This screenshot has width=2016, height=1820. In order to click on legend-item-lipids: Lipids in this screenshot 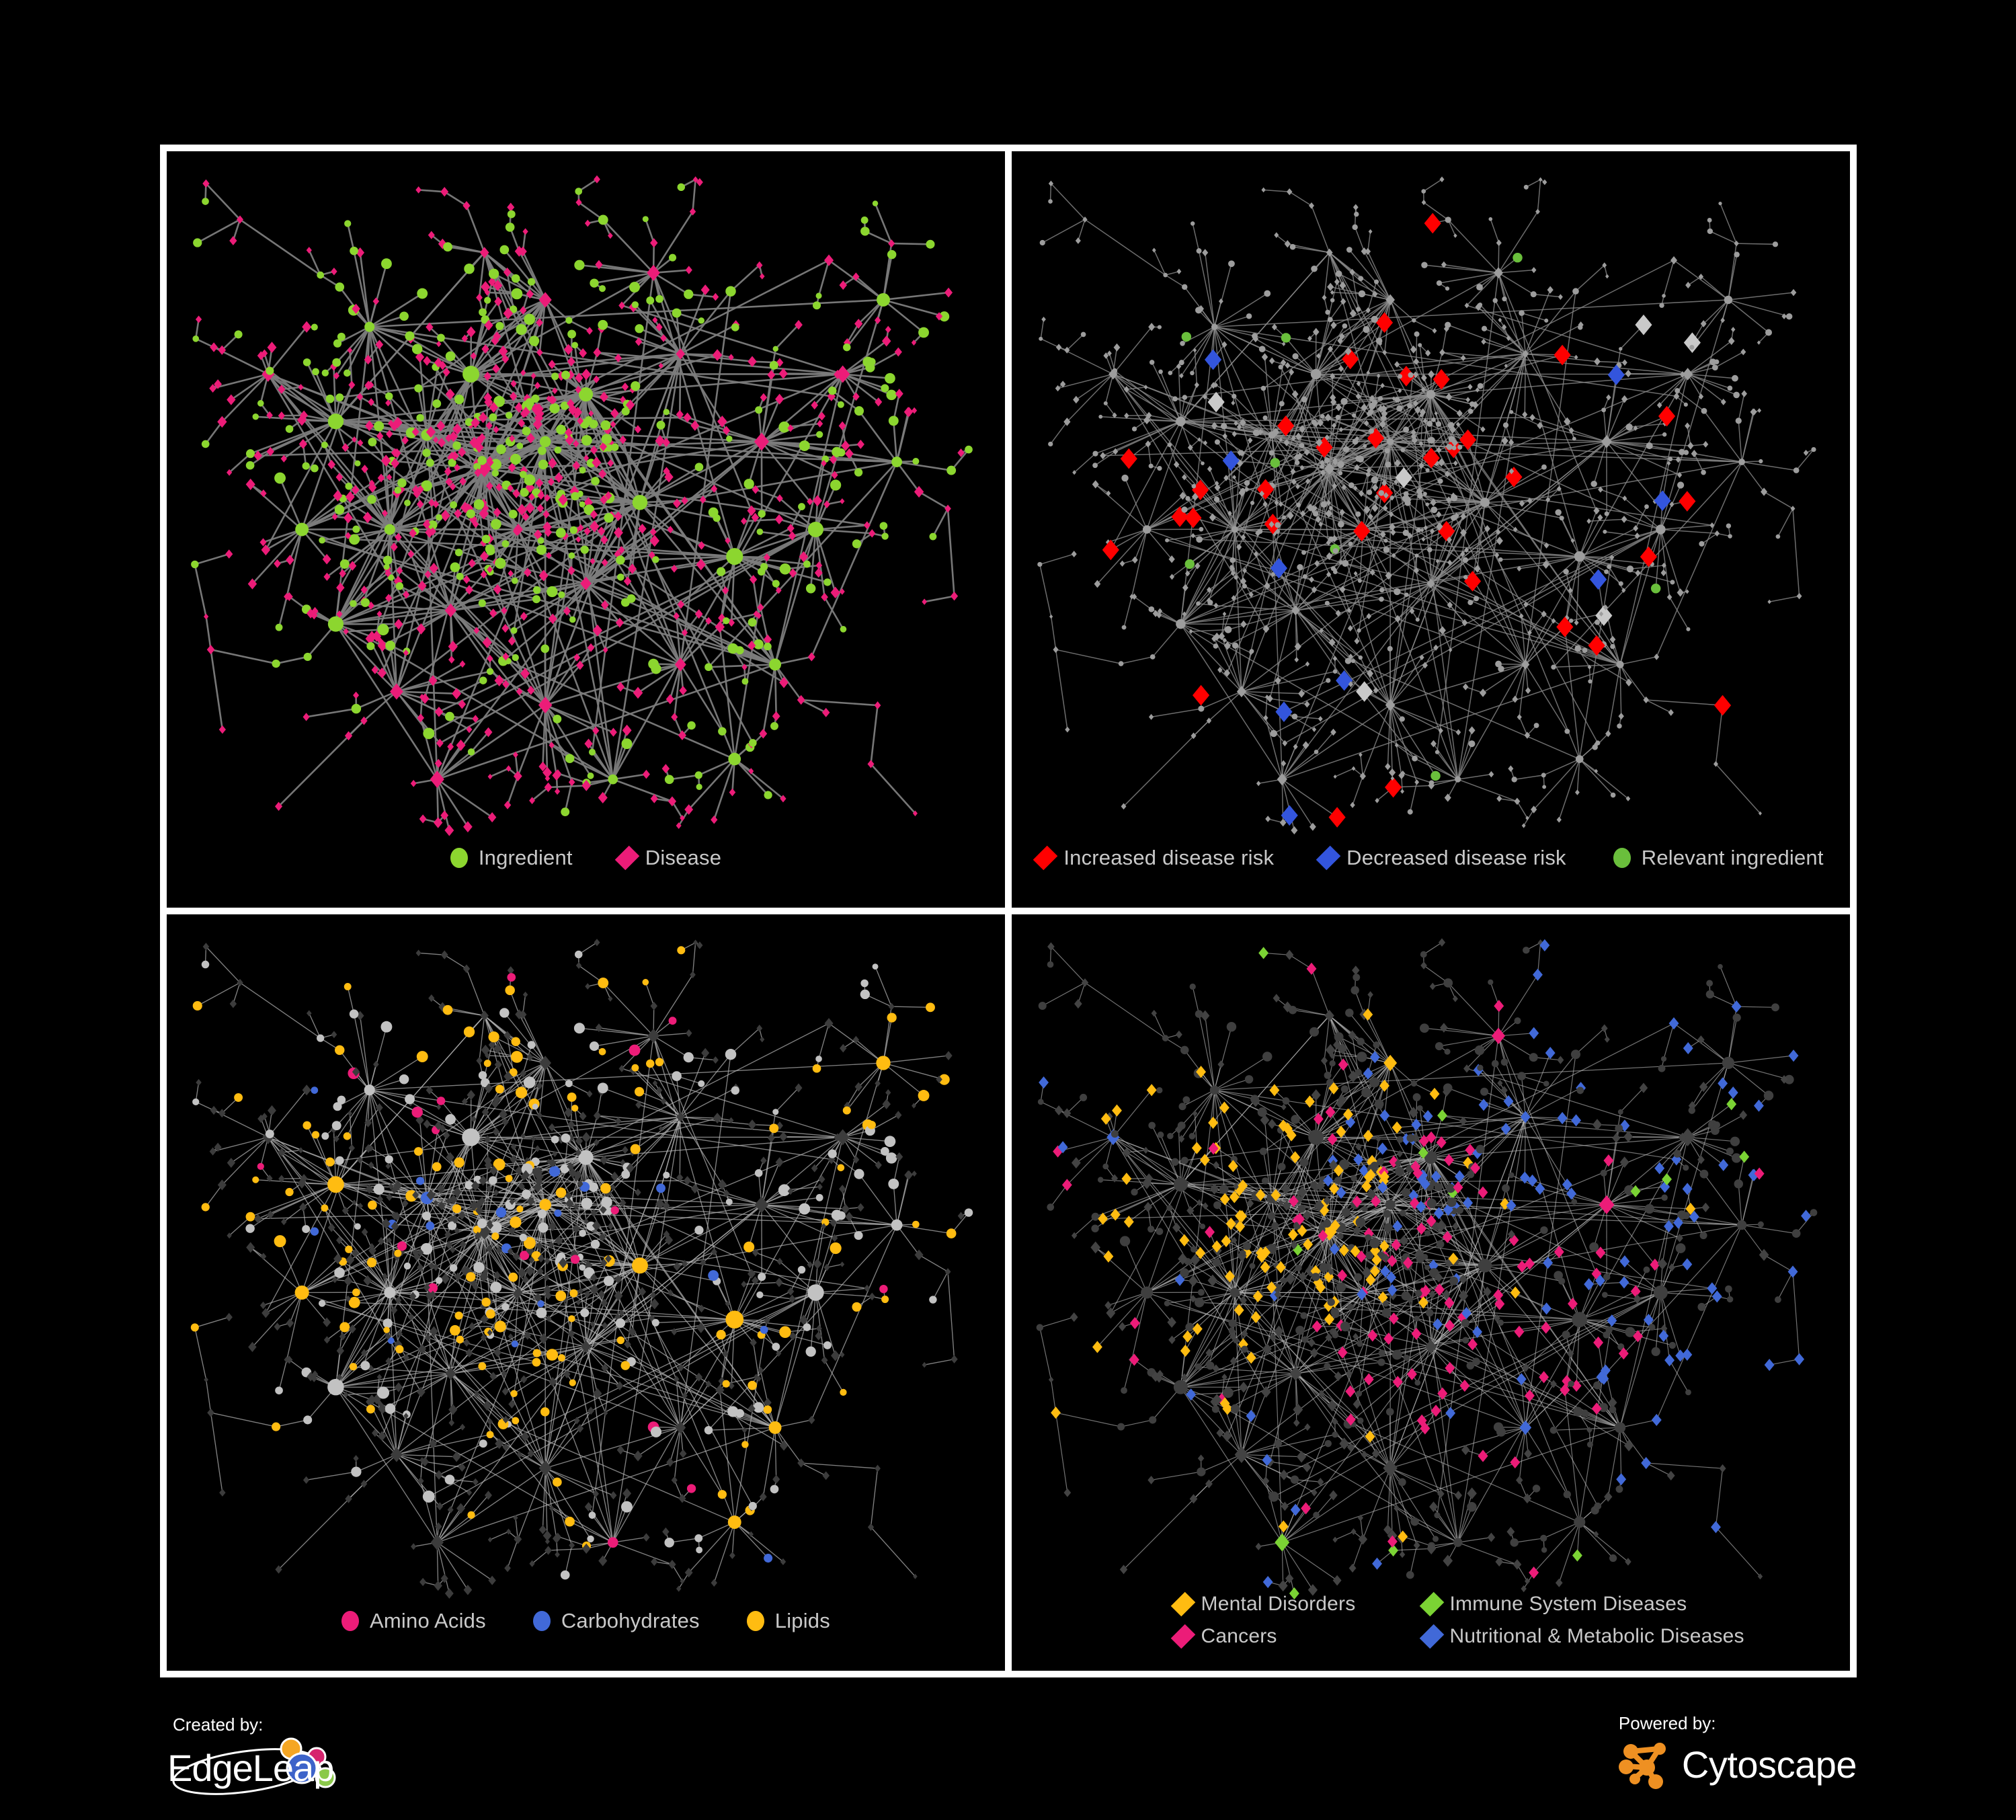, I will do `click(788, 1621)`.